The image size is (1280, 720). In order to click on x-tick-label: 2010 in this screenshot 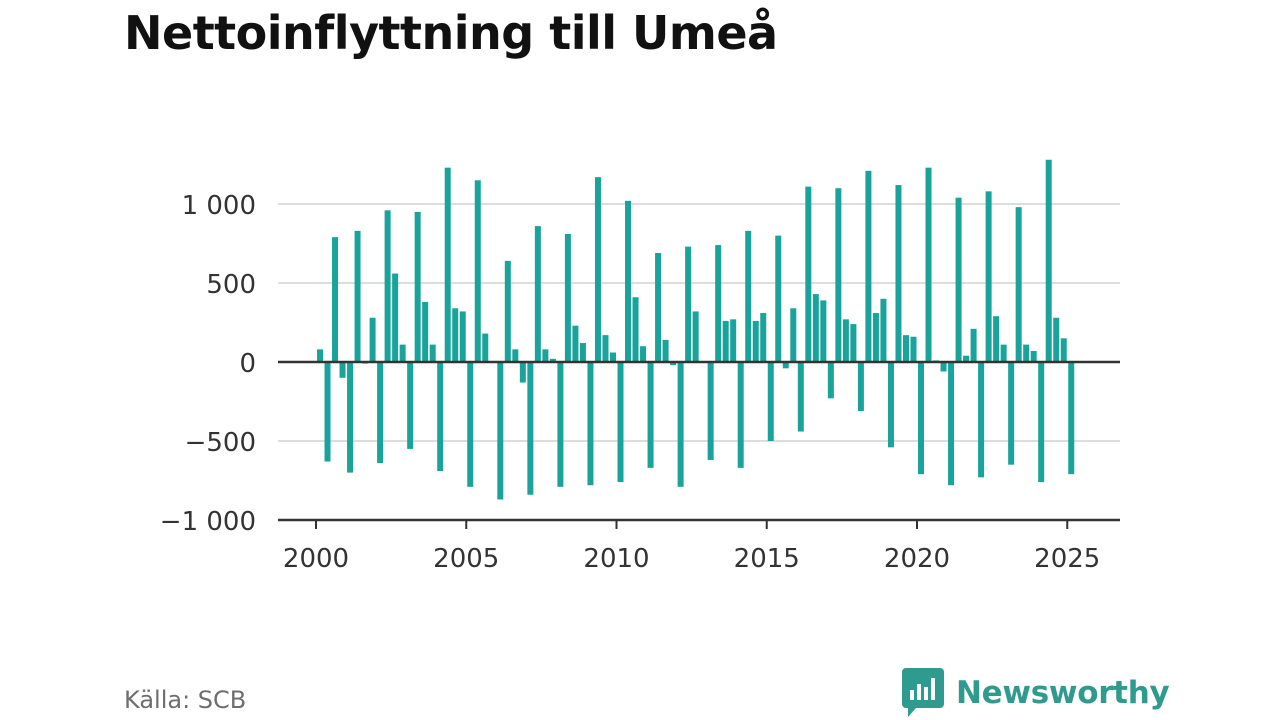, I will do `click(616, 559)`.